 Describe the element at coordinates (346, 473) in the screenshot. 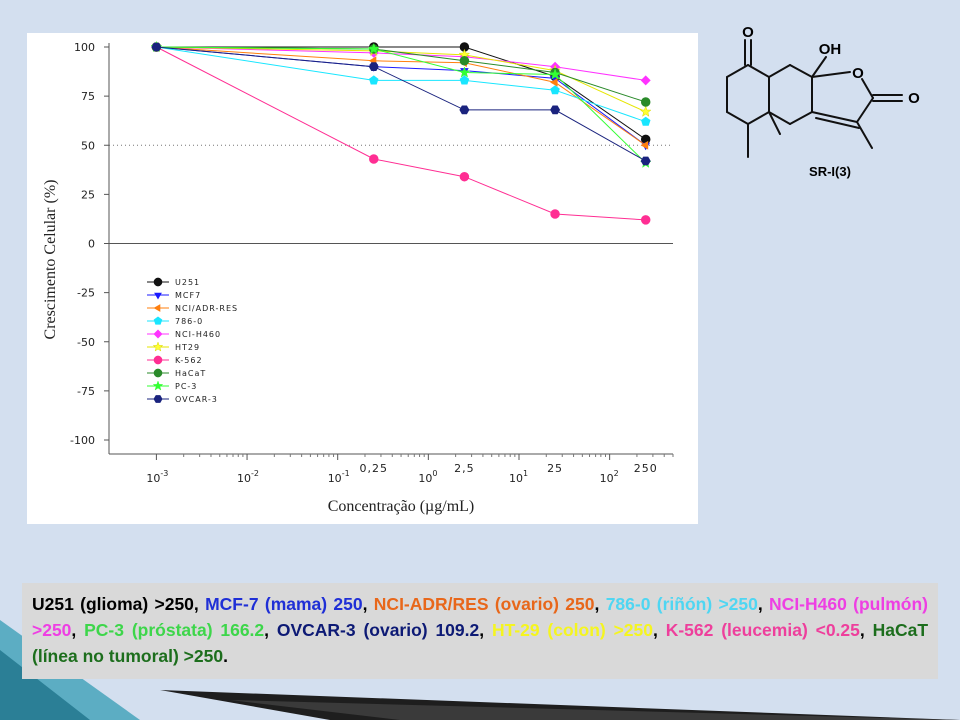

I see `x-tick-exponent: -1` at that location.